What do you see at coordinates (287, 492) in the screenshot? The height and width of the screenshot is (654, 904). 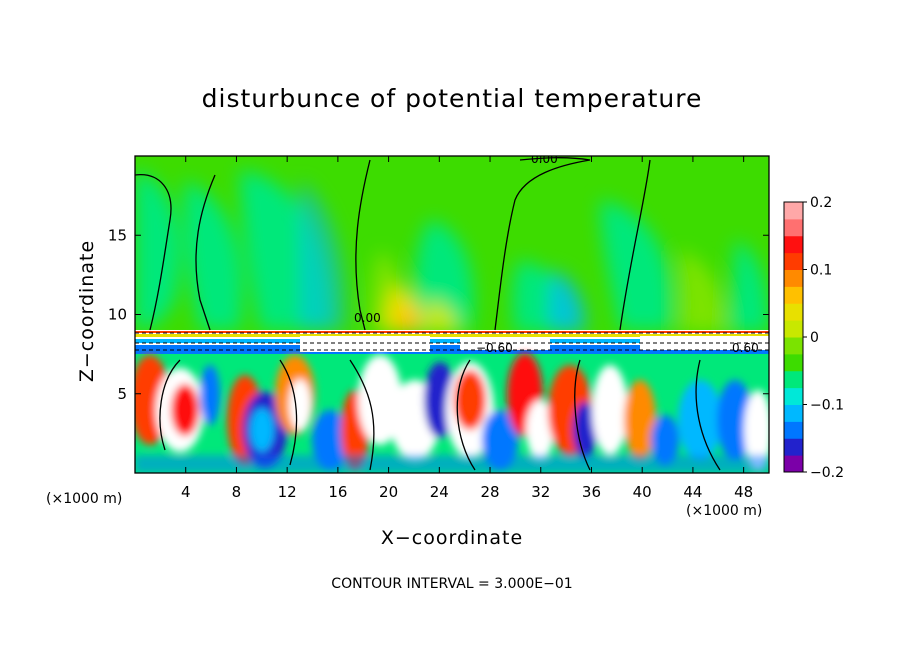 I see `x-tick-label: 12` at bounding box center [287, 492].